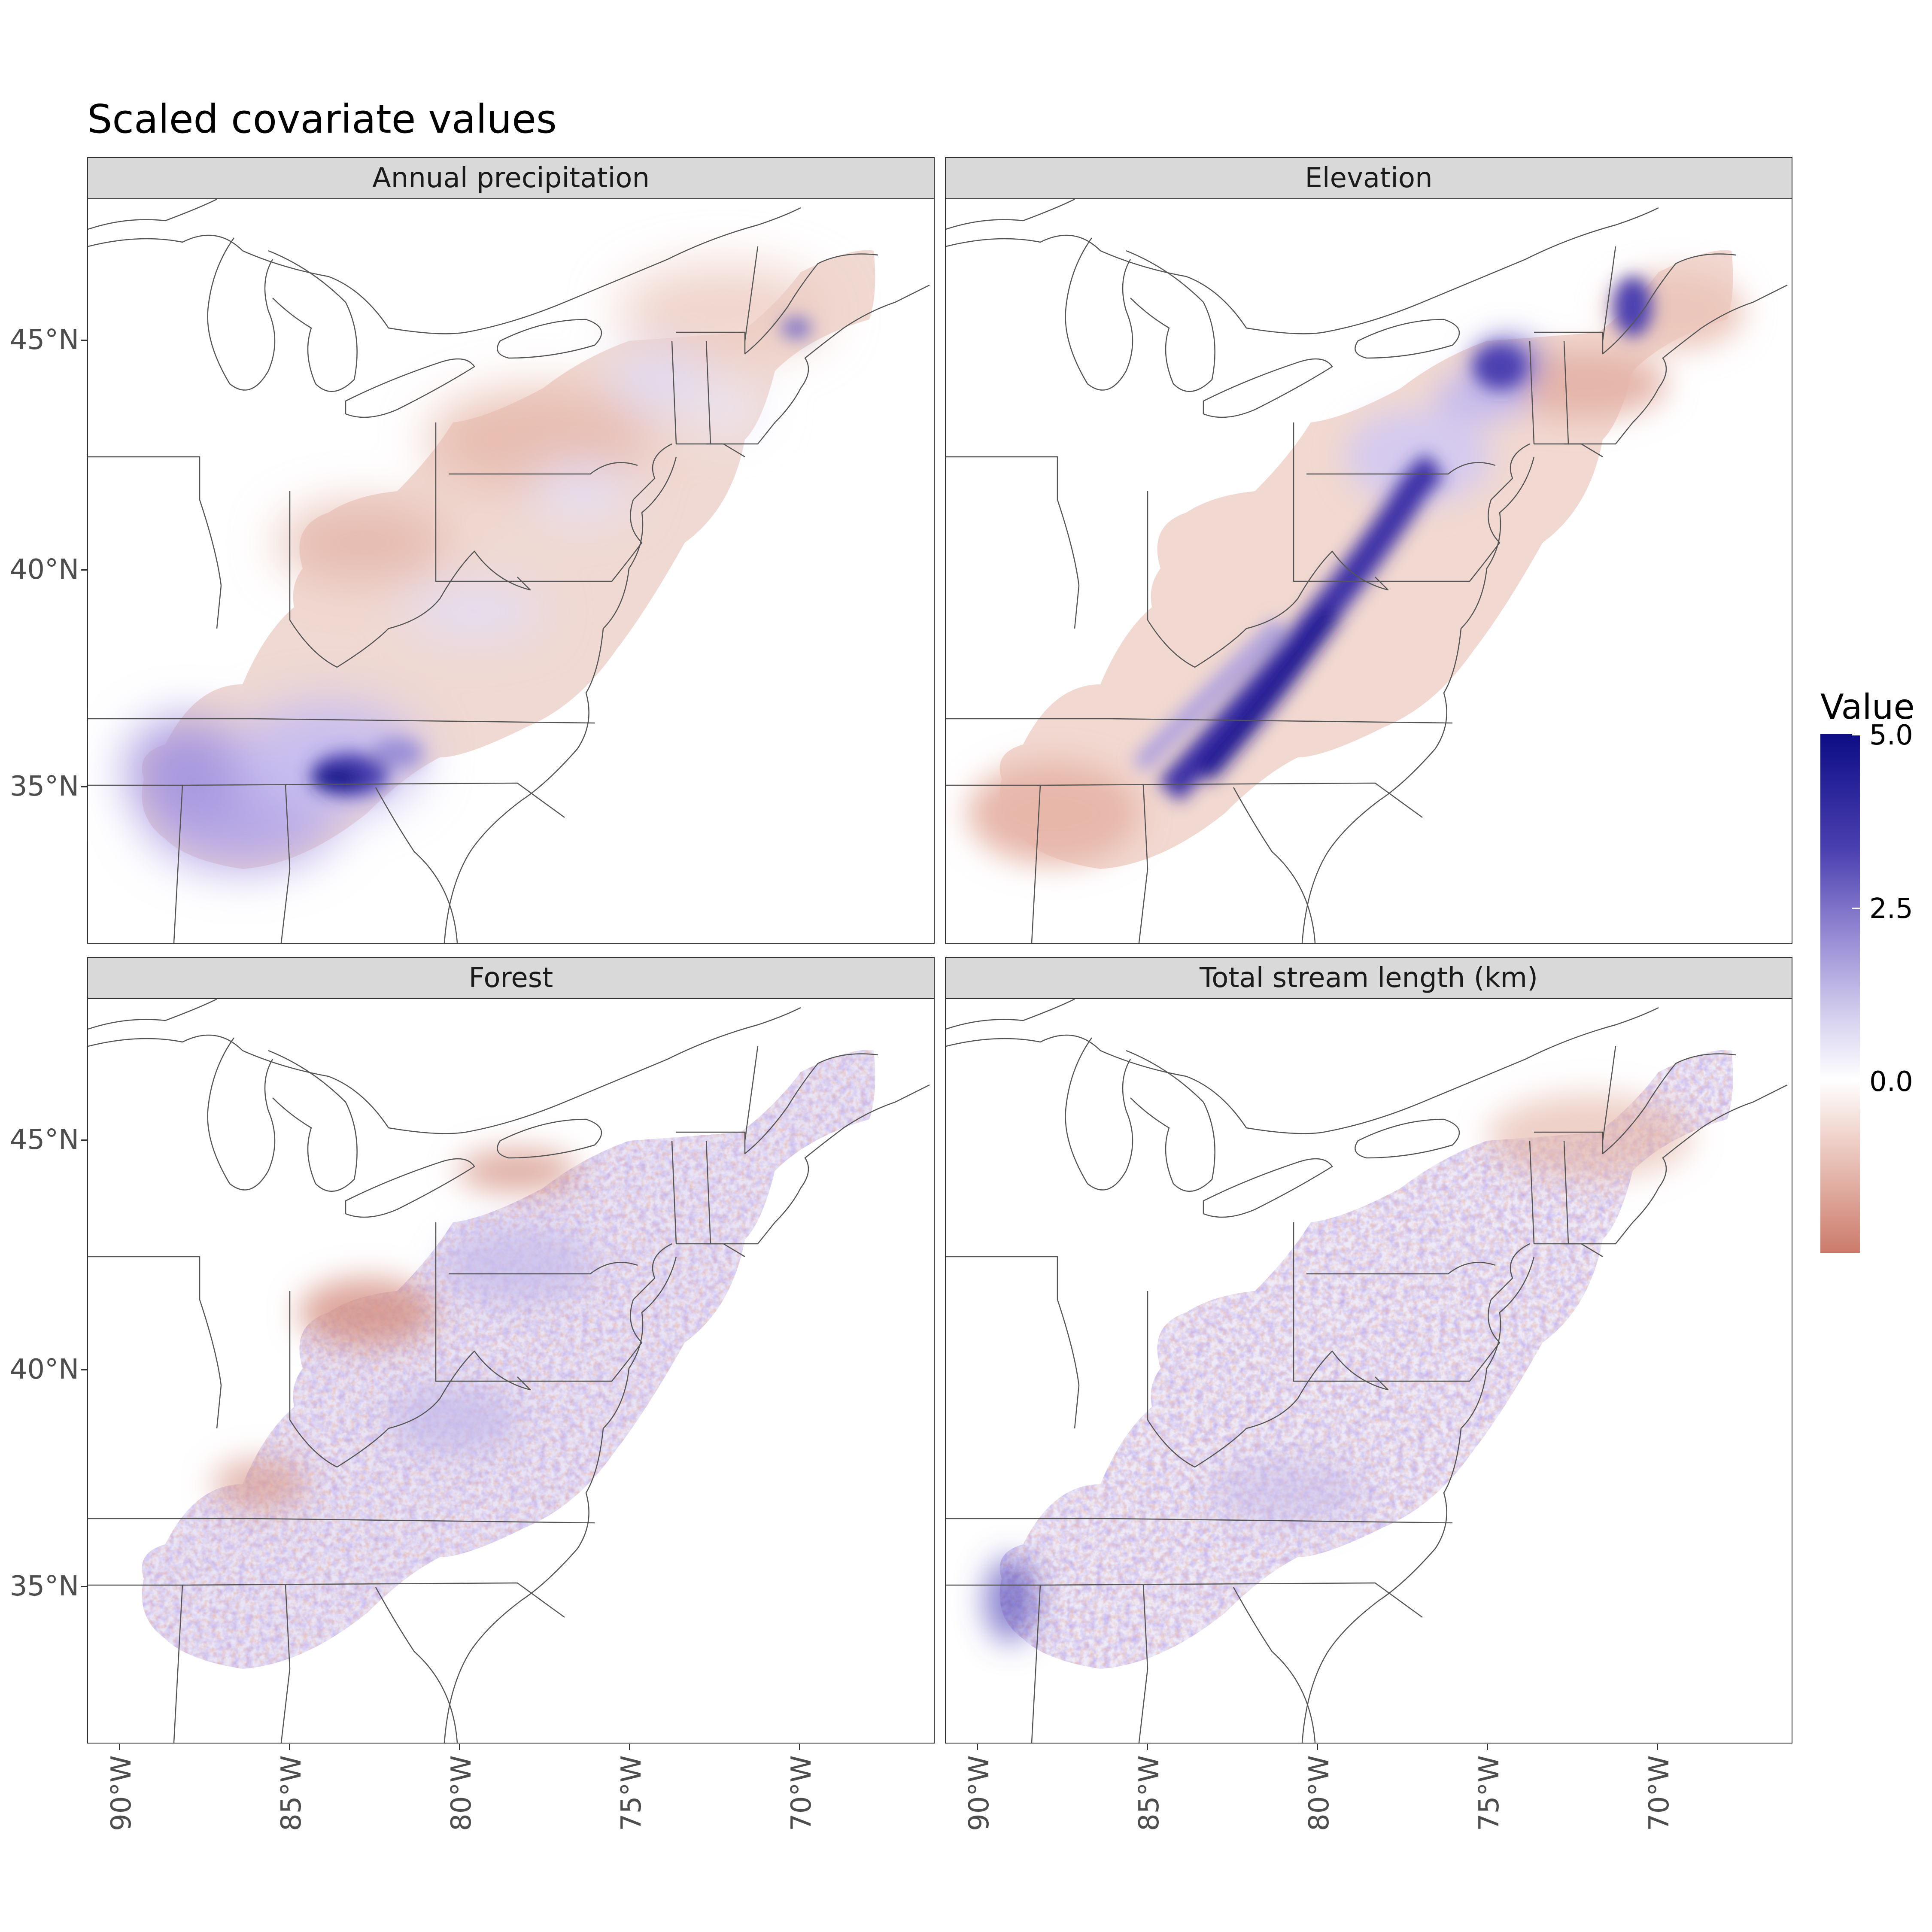 Image resolution: width=1932 pixels, height=1932 pixels. I want to click on legend-tick-label-5: 5.0, so click(1891, 735).